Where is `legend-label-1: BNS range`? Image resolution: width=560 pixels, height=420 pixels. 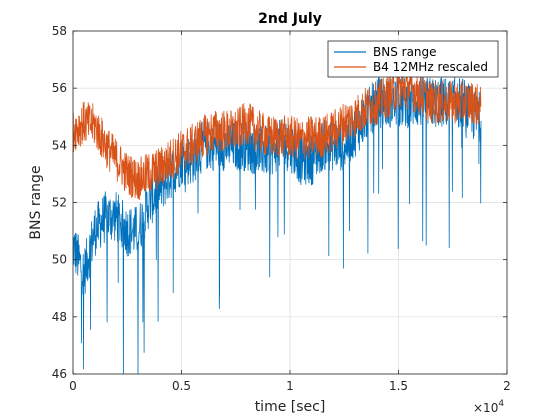 legend-label-1: BNS range is located at coordinates (405, 52).